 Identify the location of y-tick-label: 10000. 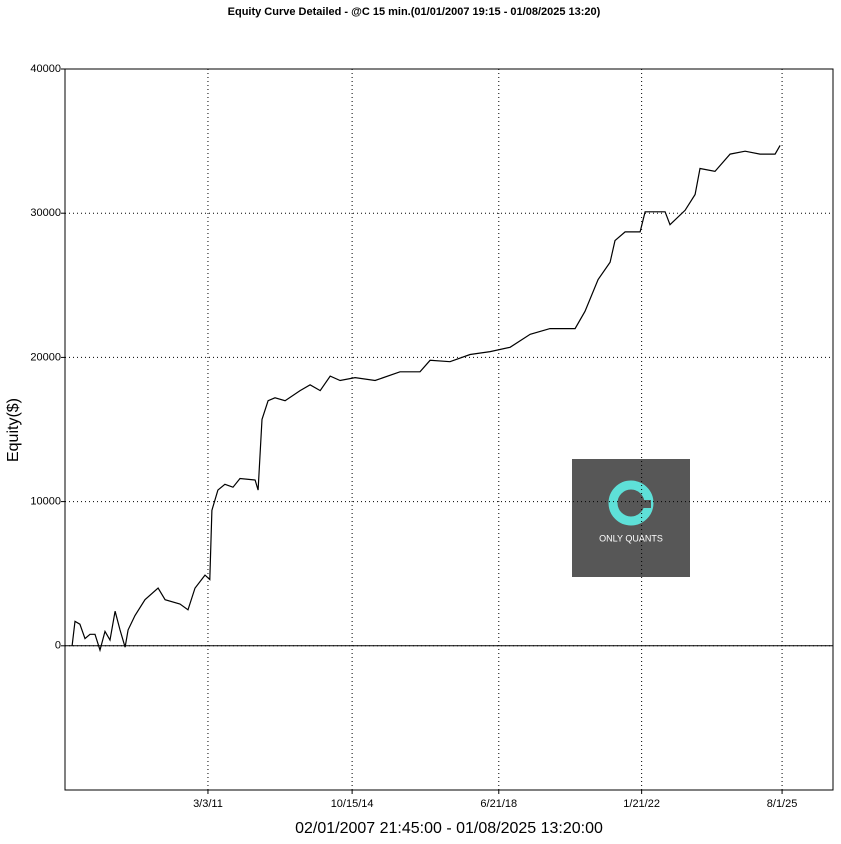
(45, 502).